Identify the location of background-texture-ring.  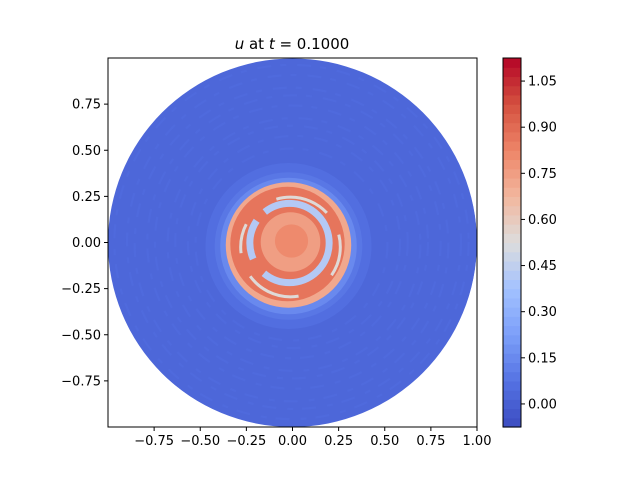
(291, 244).